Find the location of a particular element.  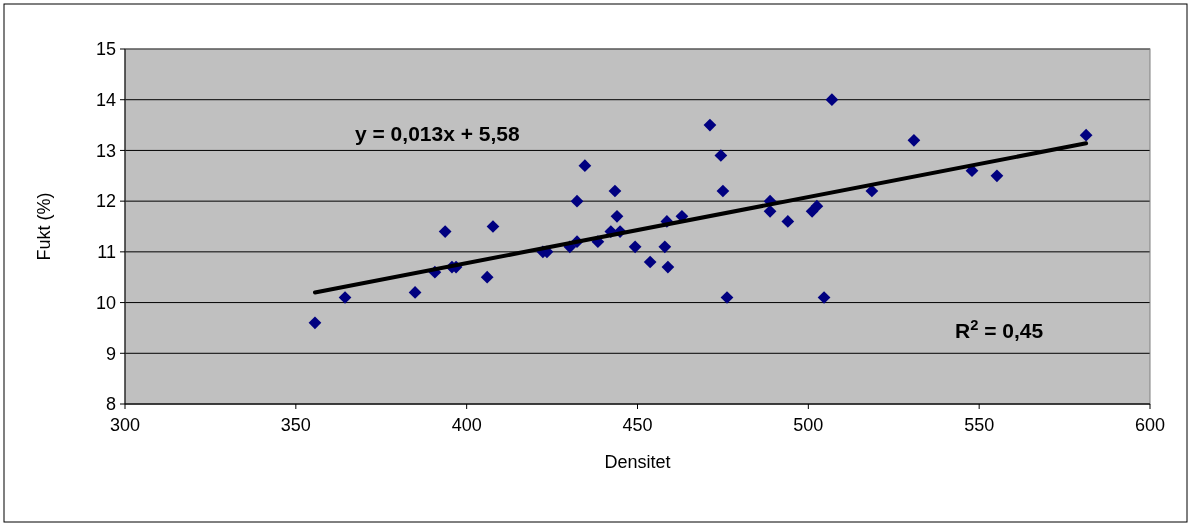

x-tick-label: 400 is located at coordinates (466, 425).